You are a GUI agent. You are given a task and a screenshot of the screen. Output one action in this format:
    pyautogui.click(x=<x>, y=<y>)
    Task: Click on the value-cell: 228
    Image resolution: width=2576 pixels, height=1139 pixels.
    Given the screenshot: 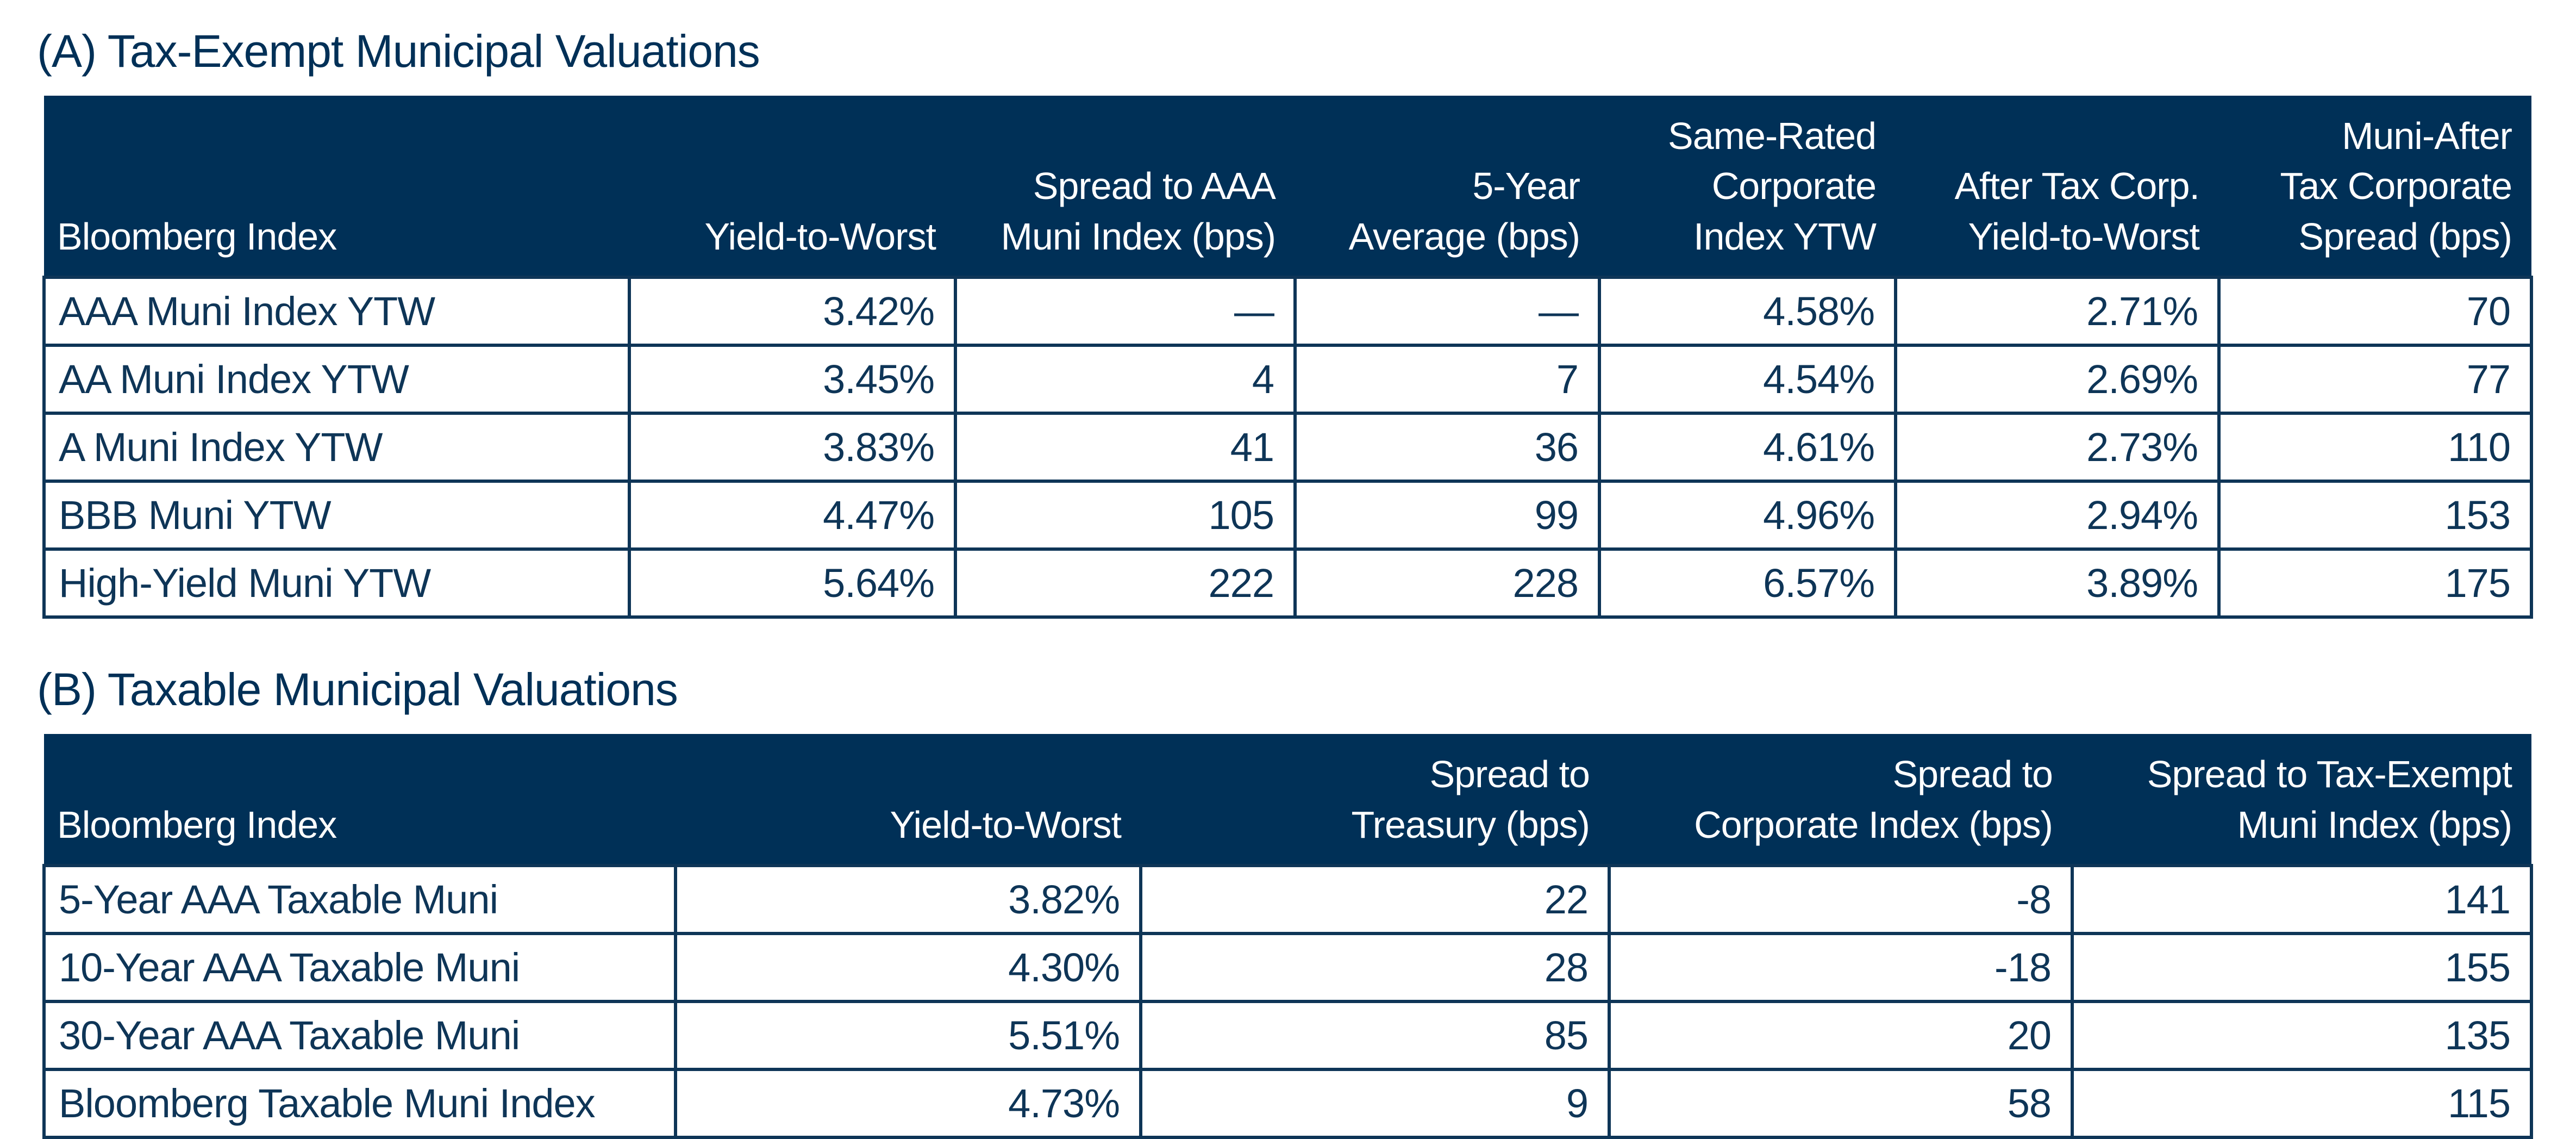 What is the action you would take?
    pyautogui.click(x=1447, y=583)
    